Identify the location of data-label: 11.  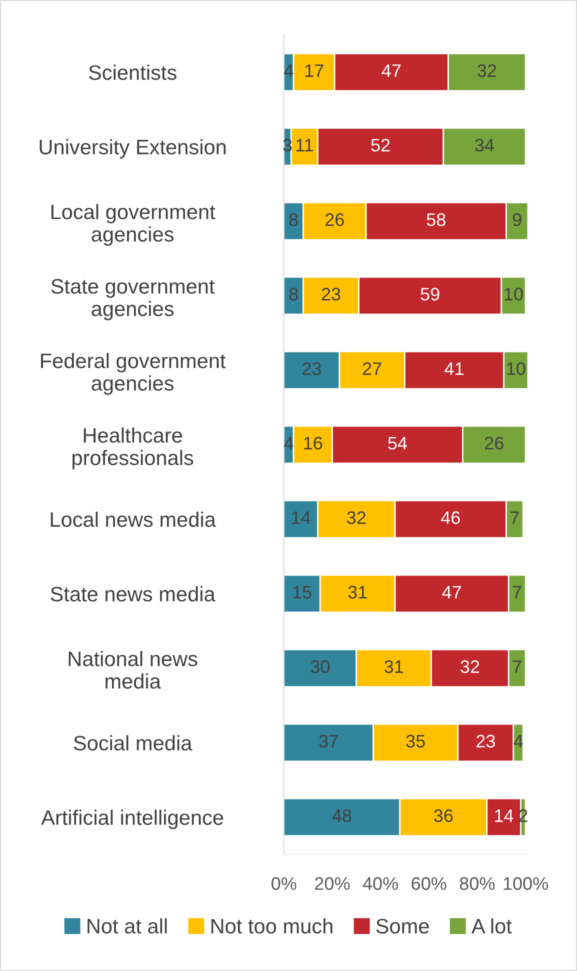
(304, 145).